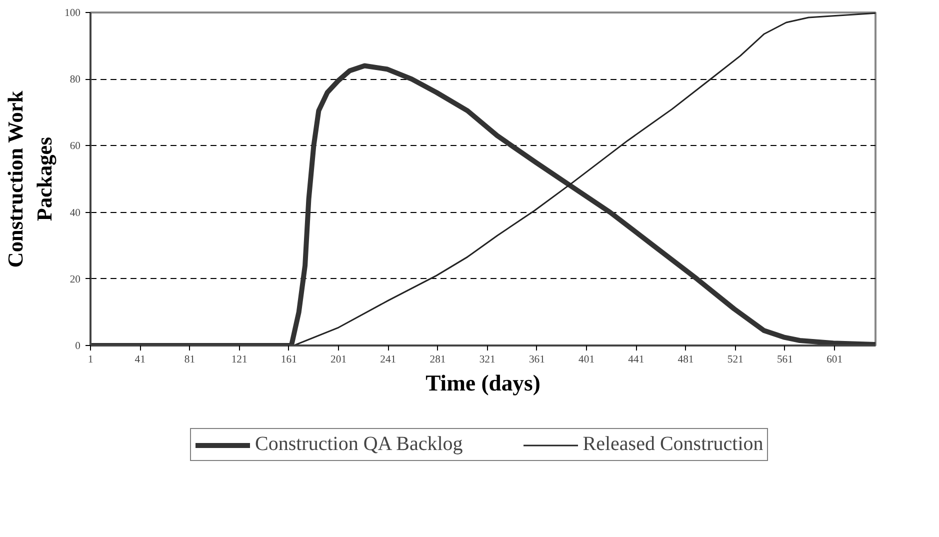  I want to click on x-tick-label: 81, so click(190, 360).